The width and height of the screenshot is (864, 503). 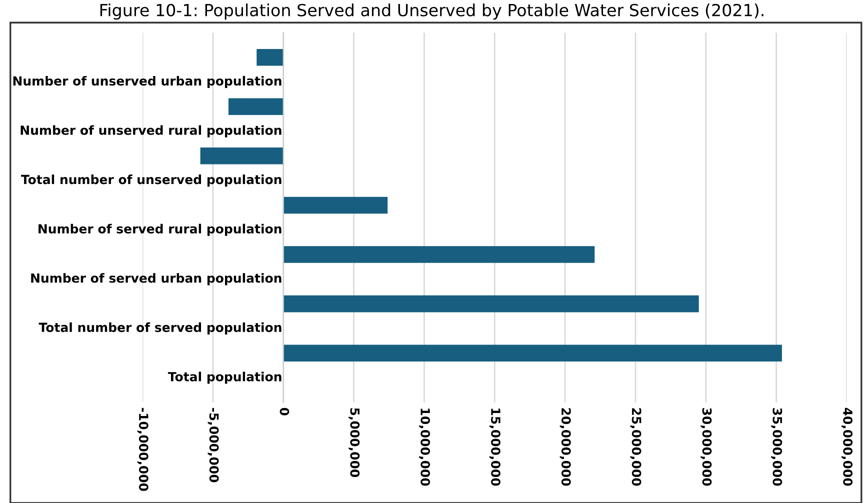 I want to click on x-tick-label: 5,000,000, so click(x=354, y=443).